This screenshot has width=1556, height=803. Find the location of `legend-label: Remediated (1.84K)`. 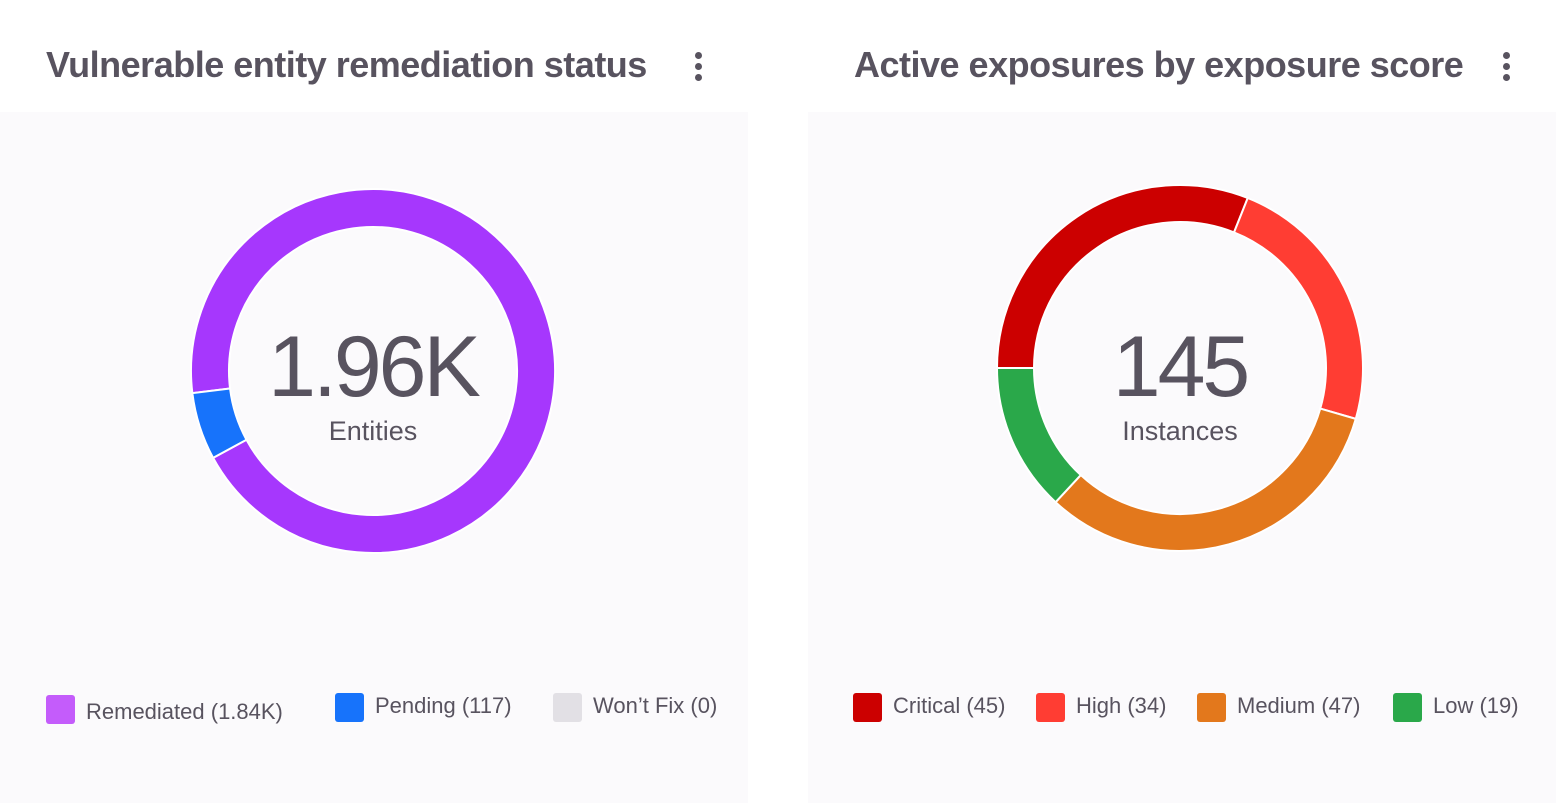

legend-label: Remediated (1.84K) is located at coordinates (184, 711).